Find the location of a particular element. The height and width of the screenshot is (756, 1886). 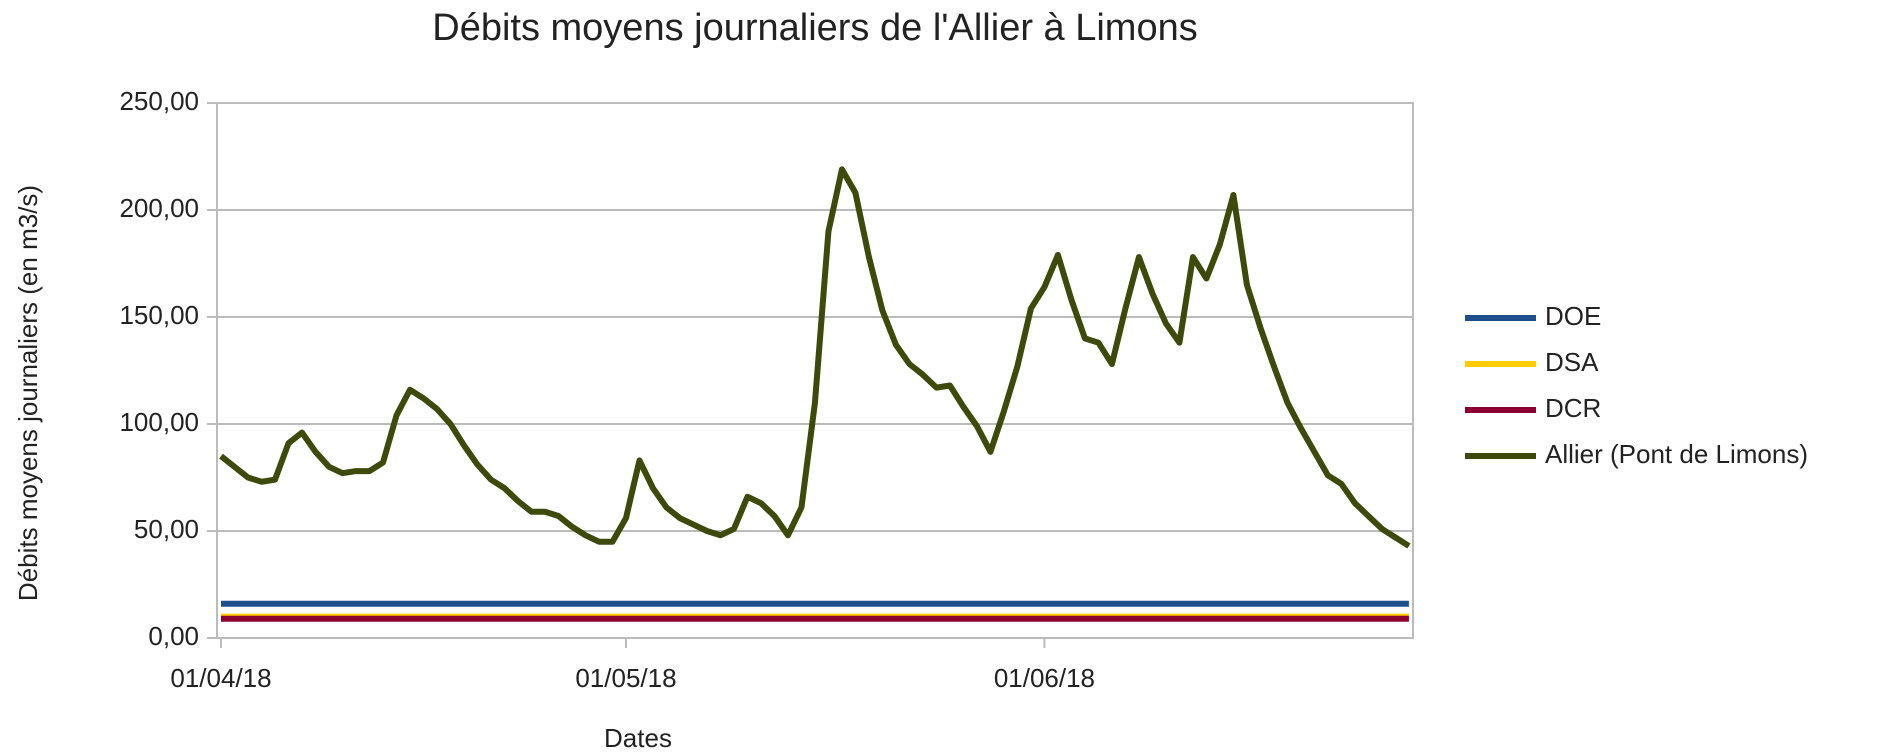

x-tick-label: 01/04/18 is located at coordinates (220, 678).